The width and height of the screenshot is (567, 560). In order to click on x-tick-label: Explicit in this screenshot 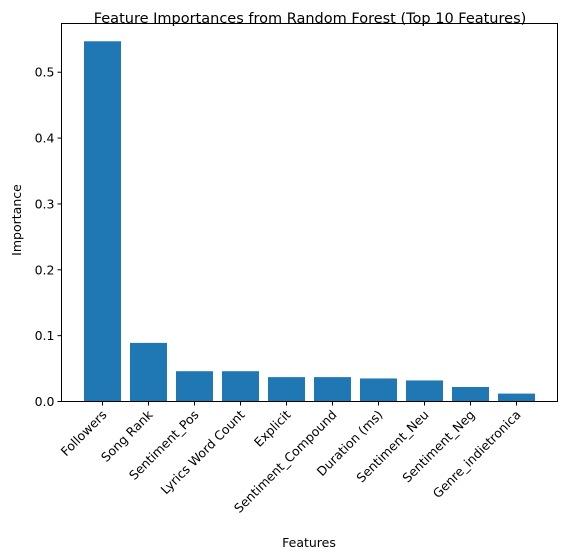, I will do `click(272, 428)`.